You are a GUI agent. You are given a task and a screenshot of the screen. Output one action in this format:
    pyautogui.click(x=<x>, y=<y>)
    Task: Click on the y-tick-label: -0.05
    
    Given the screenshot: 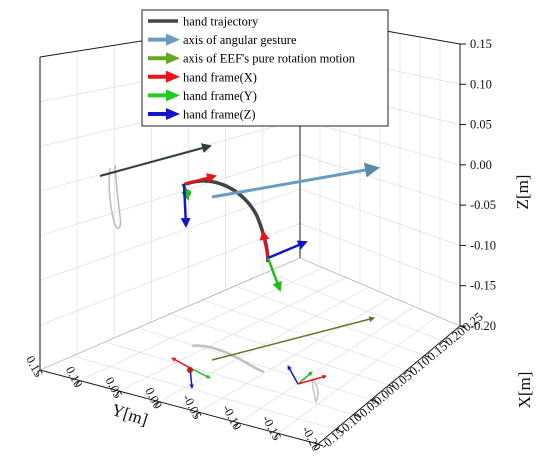 What is the action you would take?
    pyautogui.click(x=192, y=407)
    